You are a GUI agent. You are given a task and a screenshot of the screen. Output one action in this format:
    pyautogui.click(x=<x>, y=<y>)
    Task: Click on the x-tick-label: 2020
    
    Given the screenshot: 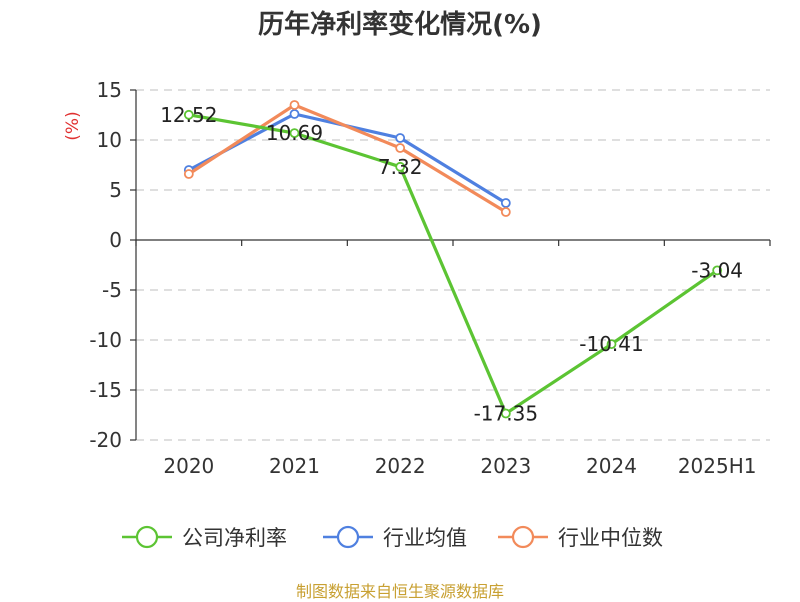 What is the action you would take?
    pyautogui.click(x=188, y=466)
    